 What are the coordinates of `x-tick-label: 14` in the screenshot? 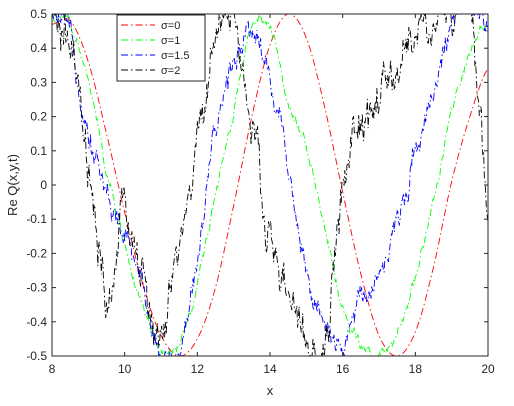 It's located at (270, 369).